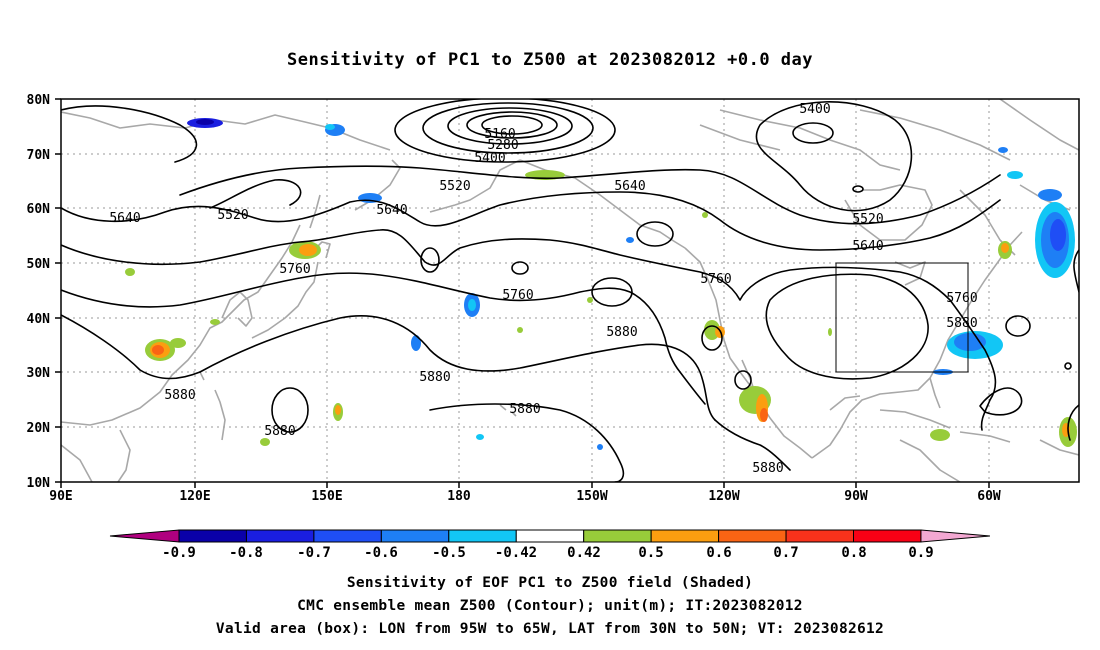  What do you see at coordinates (194, 496) in the screenshot?
I see `lon-label: 120E` at bounding box center [194, 496].